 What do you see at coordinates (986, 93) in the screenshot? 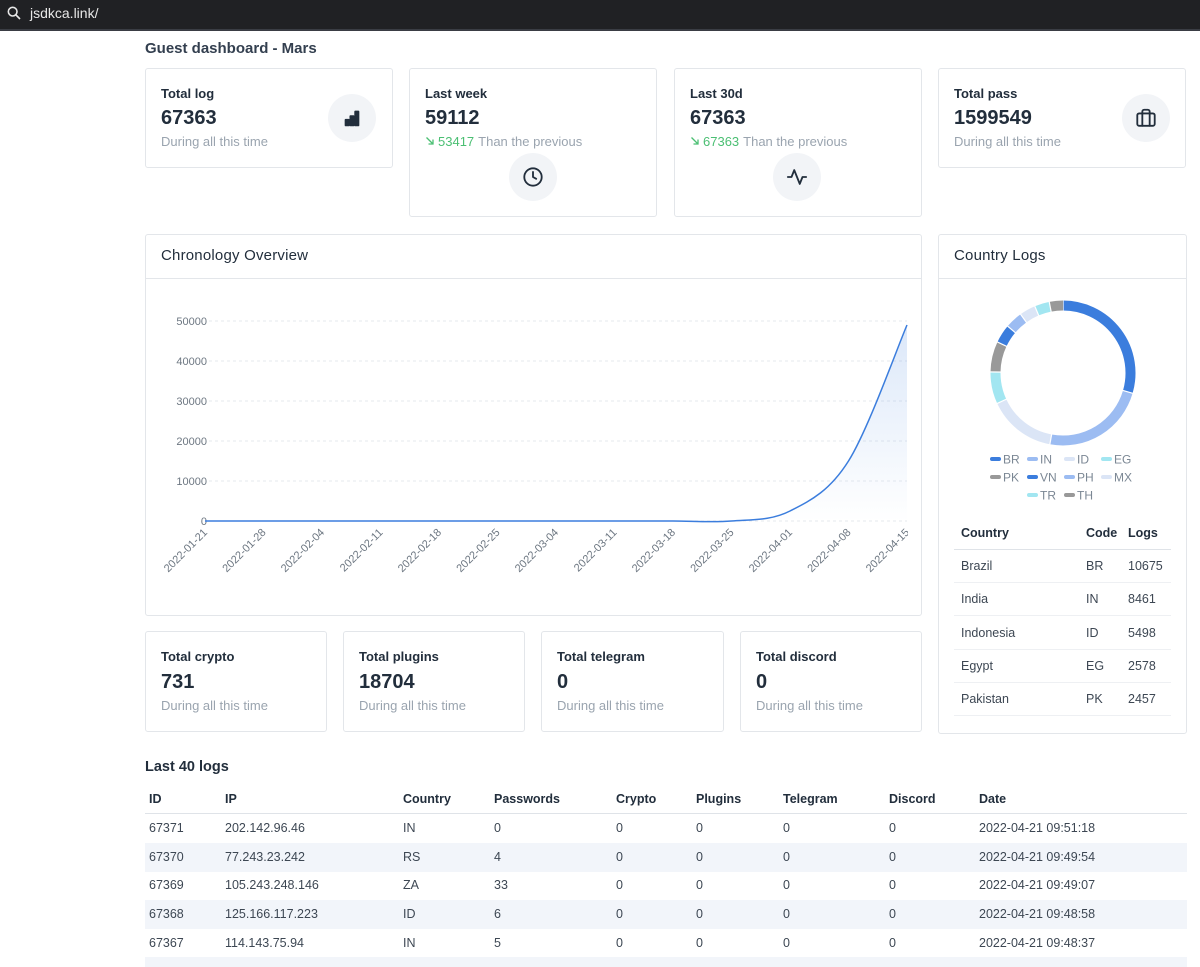
I see `card-label: Total pass` at bounding box center [986, 93].